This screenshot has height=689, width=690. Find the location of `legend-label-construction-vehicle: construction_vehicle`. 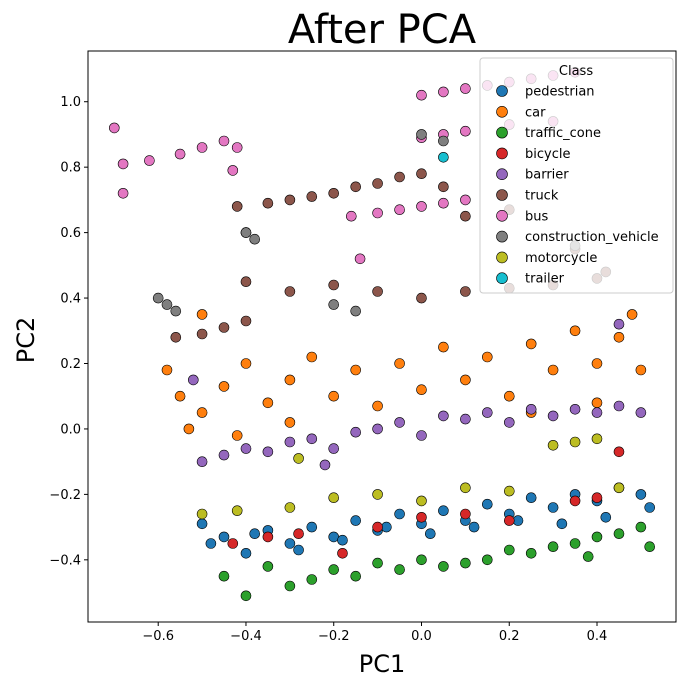

legend-label-construction-vehicle: construction_vehicle is located at coordinates (592, 237).